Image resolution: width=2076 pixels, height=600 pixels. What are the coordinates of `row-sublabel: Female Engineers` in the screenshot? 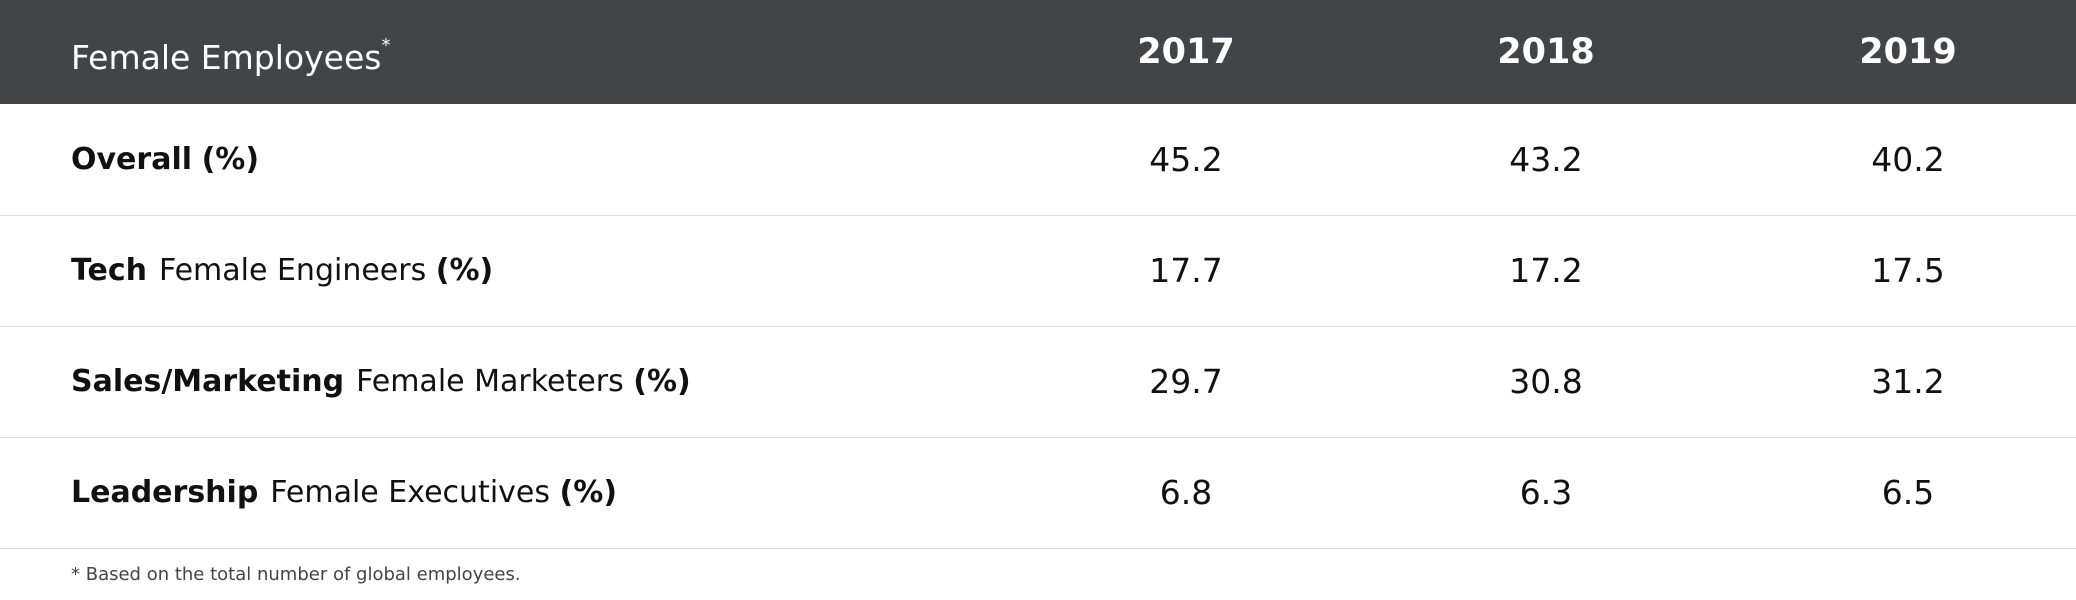 It's located at (292, 270).